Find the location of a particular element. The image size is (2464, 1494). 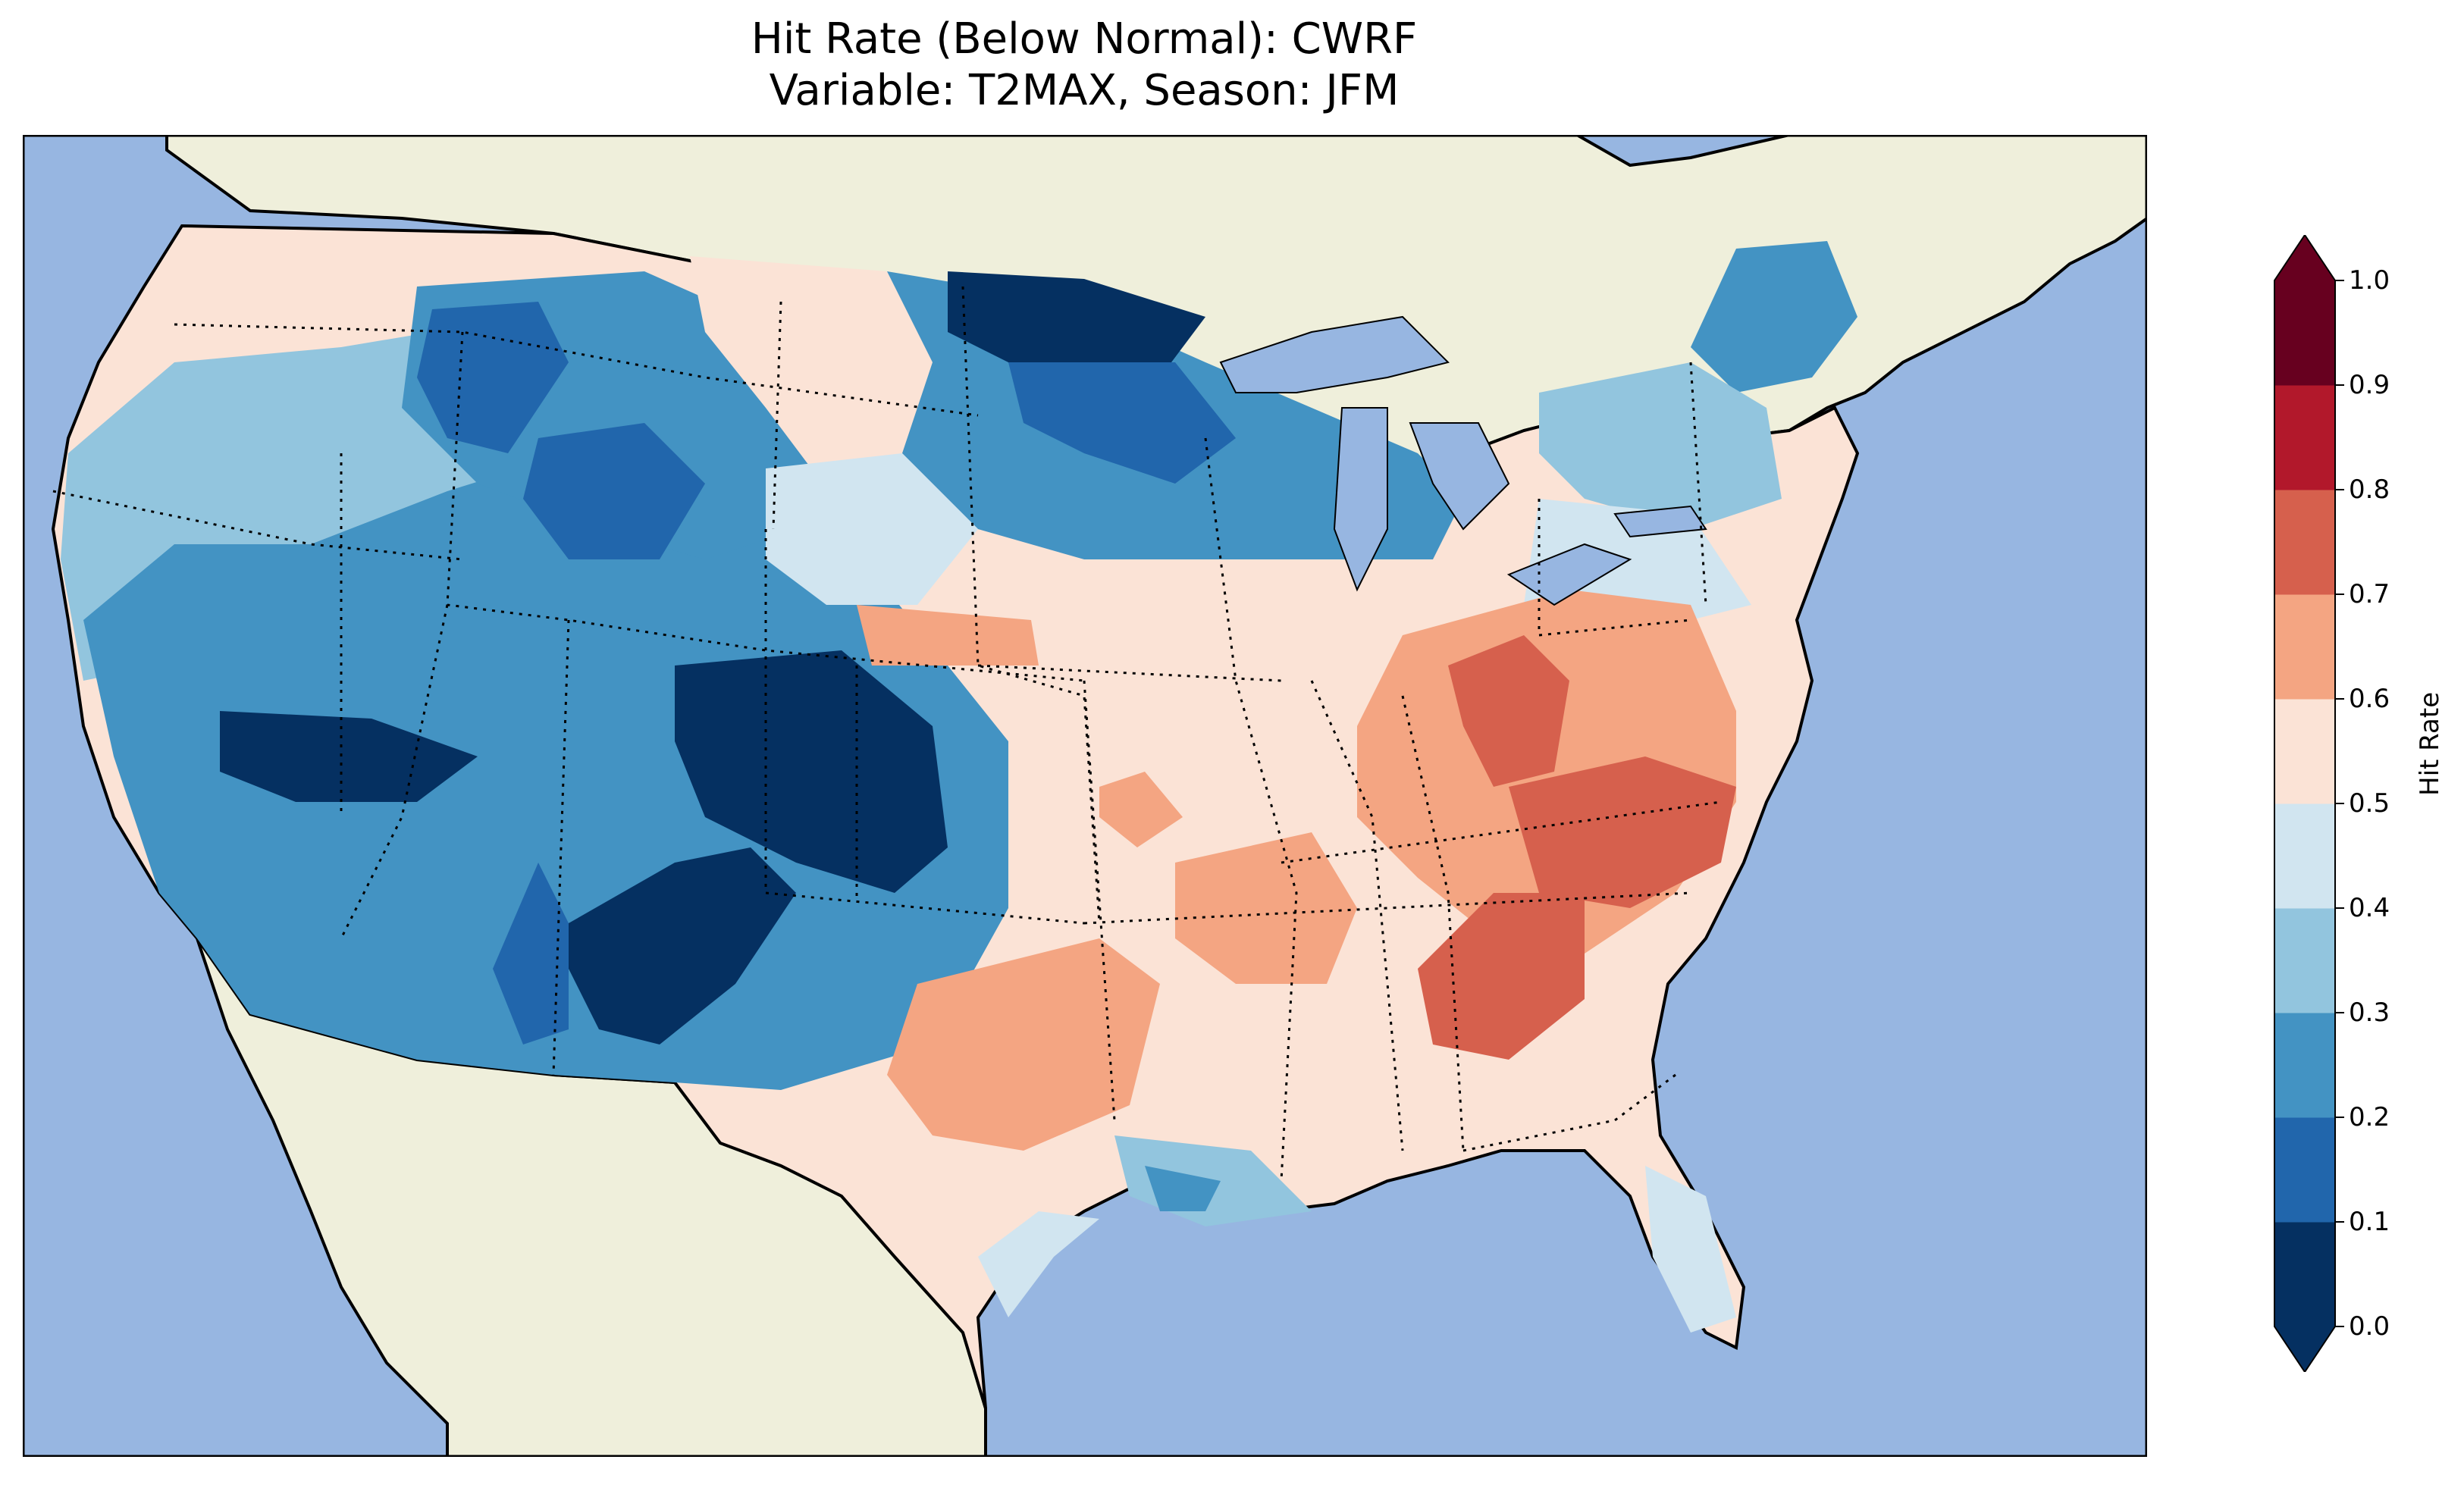

region-plains-light is located at coordinates (872, 529).